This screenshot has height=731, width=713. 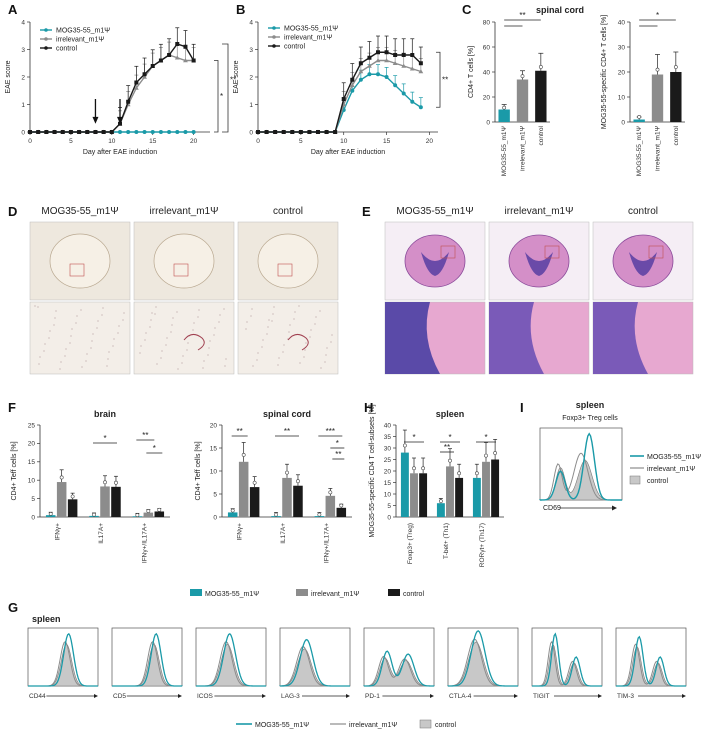 What do you see at coordinates (23, 77) in the screenshot?
I see `y-tick-label: 2` at bounding box center [23, 77].